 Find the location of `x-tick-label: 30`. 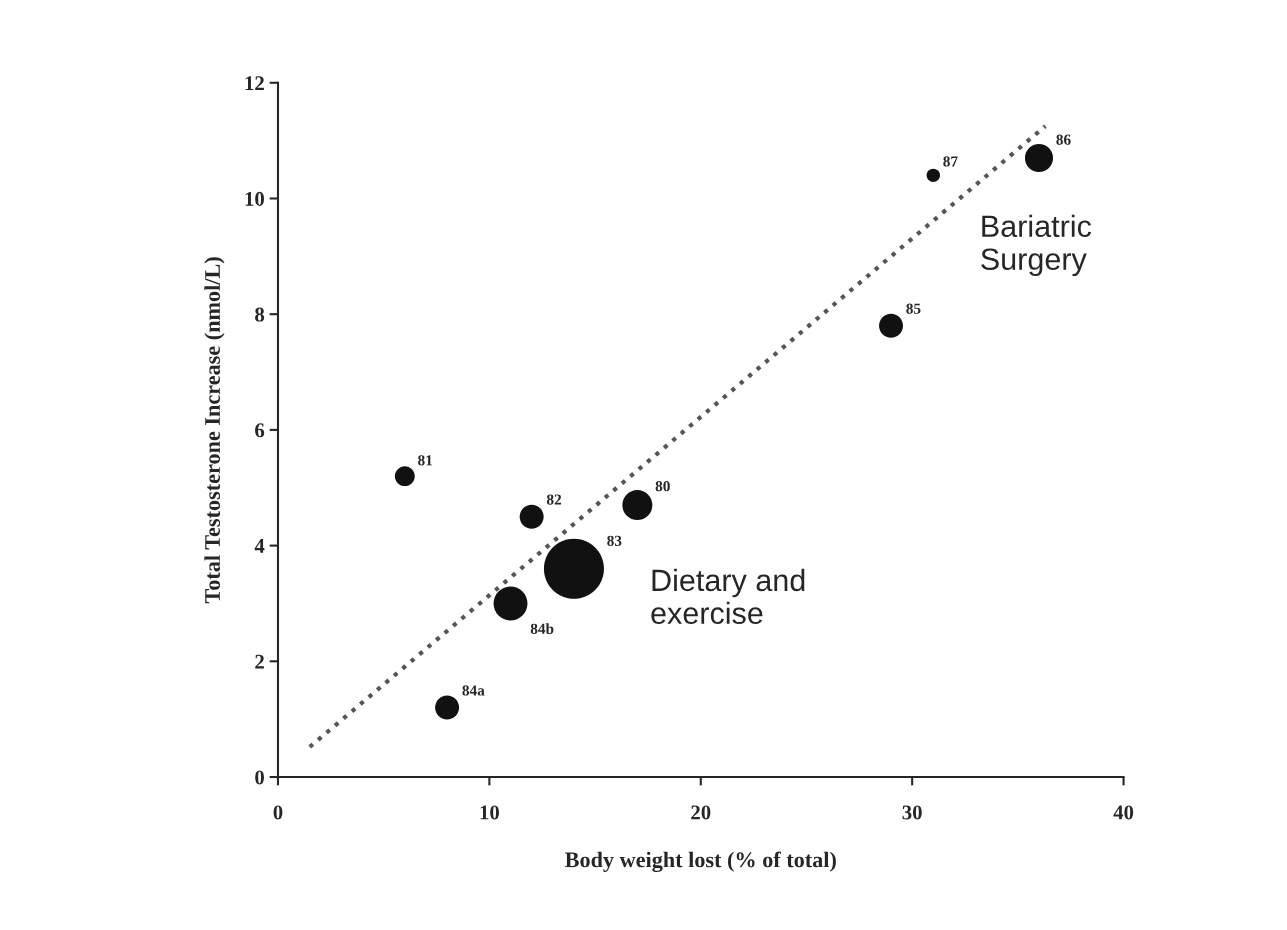

x-tick-label: 30 is located at coordinates (912, 812).